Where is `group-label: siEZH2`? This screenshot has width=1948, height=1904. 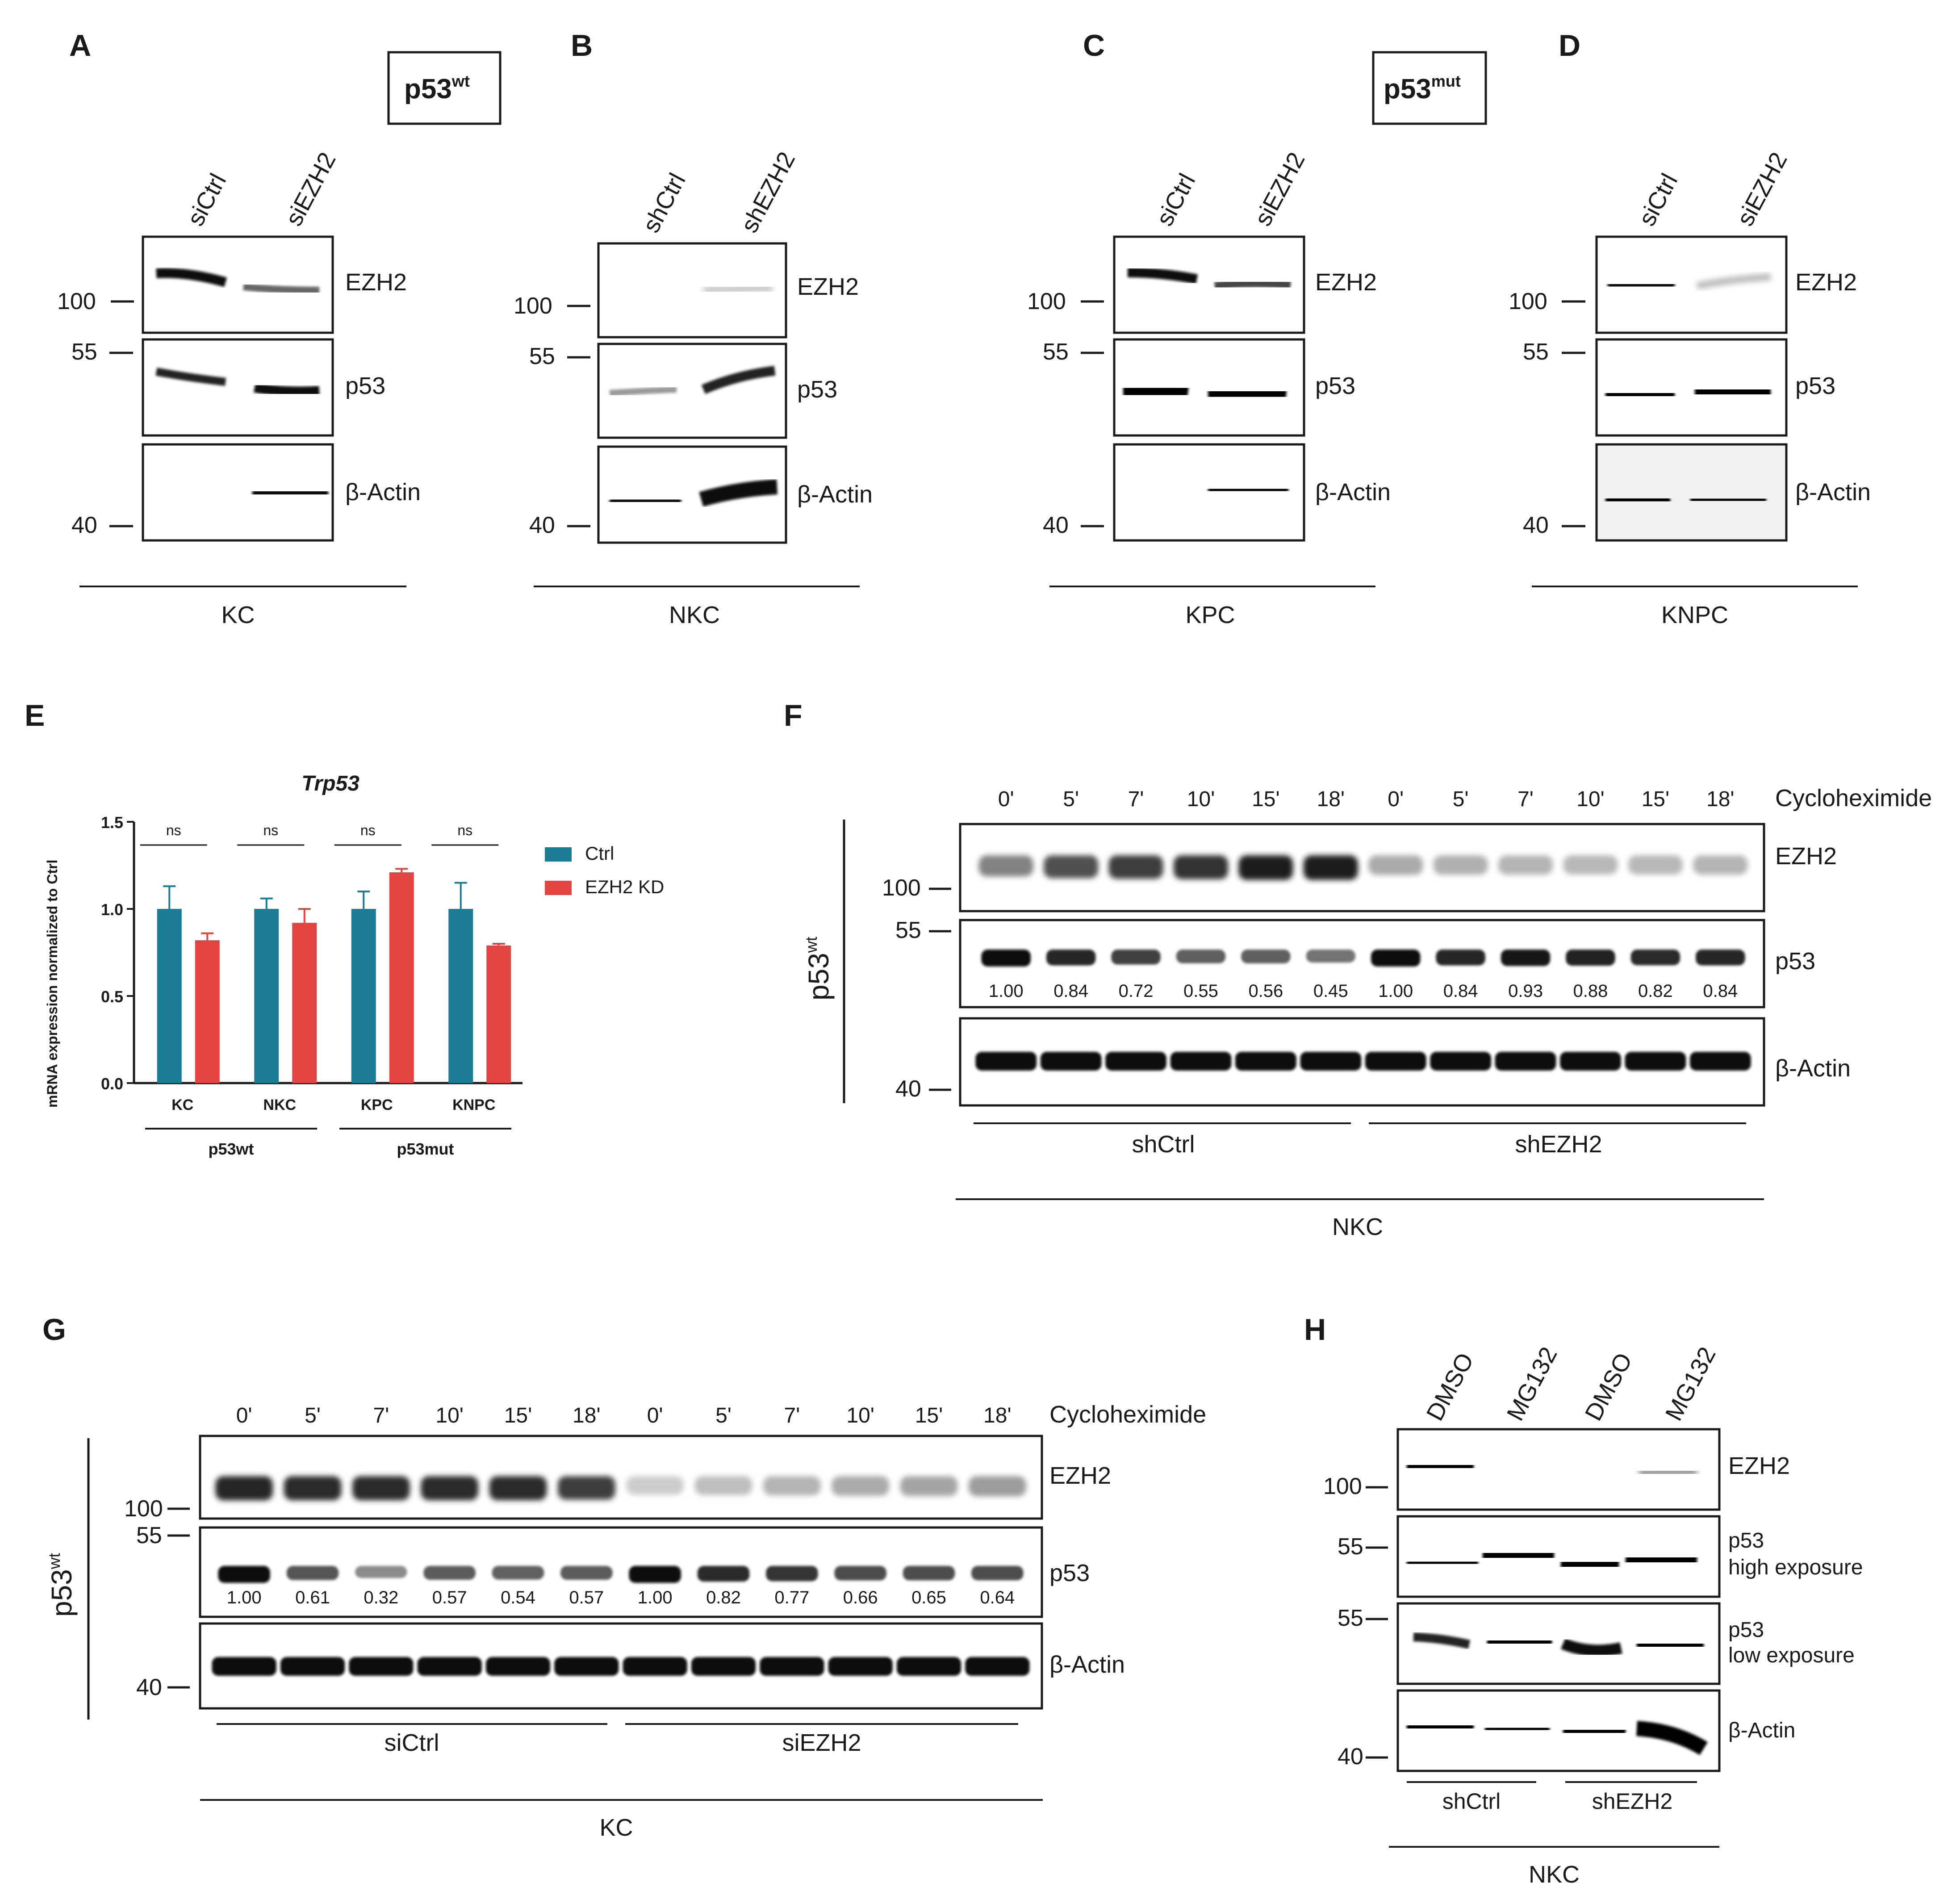 group-label: siEZH2 is located at coordinates (821, 1742).